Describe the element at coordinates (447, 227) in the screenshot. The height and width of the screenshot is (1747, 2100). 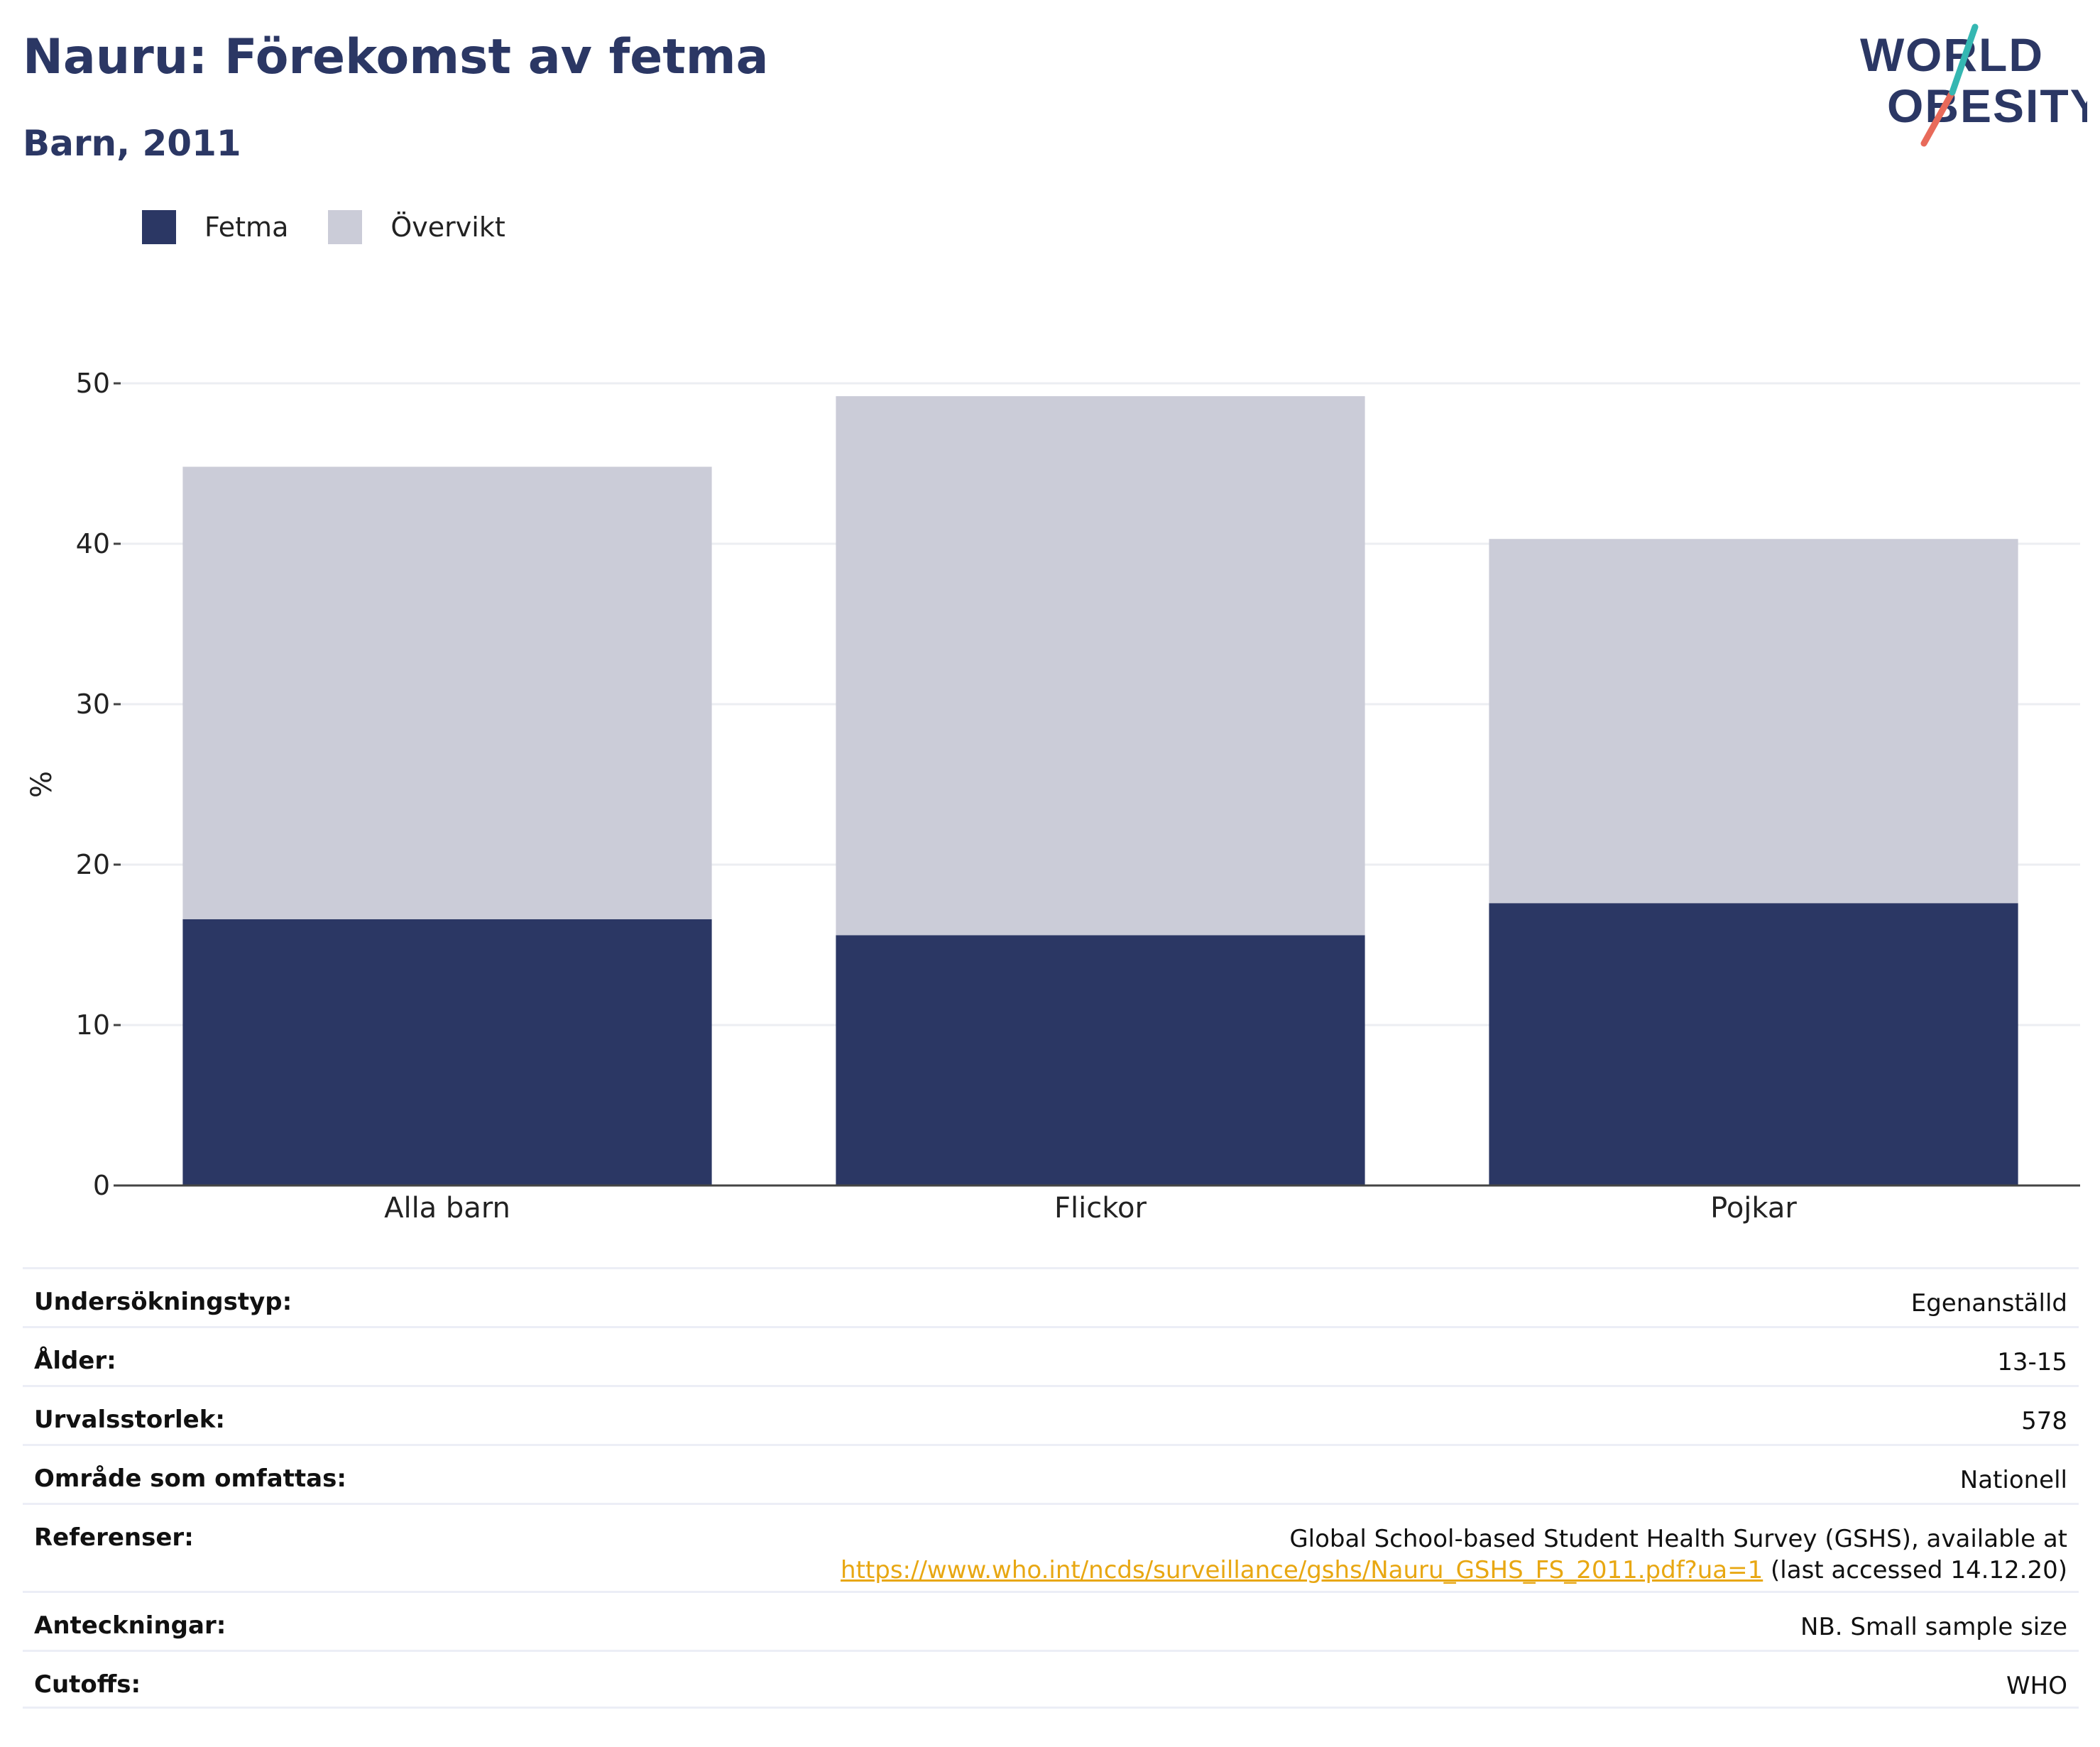
I see `legend-label-overvikt: Övervikt` at that location.